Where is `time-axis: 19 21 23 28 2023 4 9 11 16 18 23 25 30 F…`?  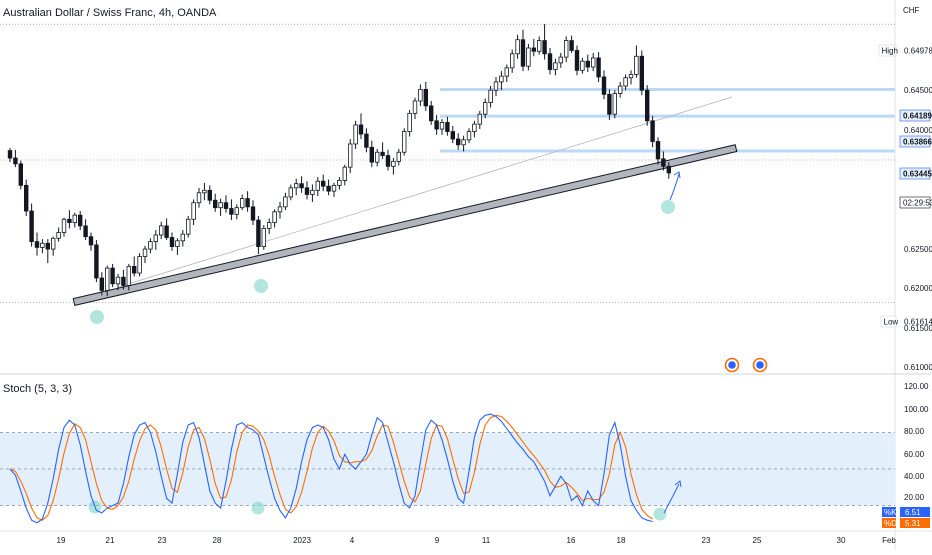
time-axis: 19 21 23 28 2023 4 9 11 16 18 23 25 30 F… is located at coordinates (477, 540).